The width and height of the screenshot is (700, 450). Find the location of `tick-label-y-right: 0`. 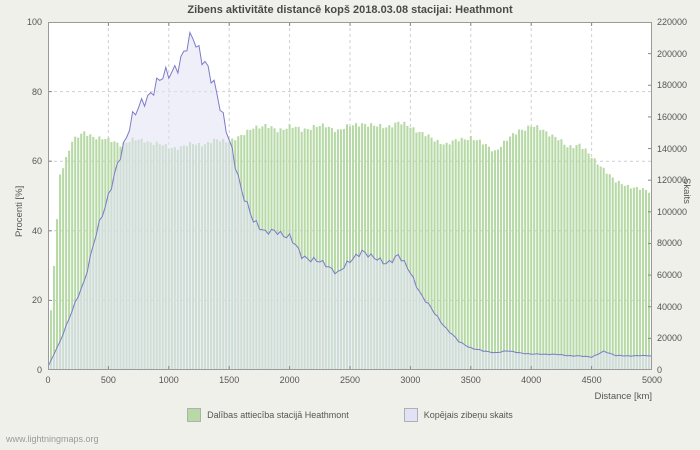

tick-label-y-right: 0 is located at coordinates (660, 370).